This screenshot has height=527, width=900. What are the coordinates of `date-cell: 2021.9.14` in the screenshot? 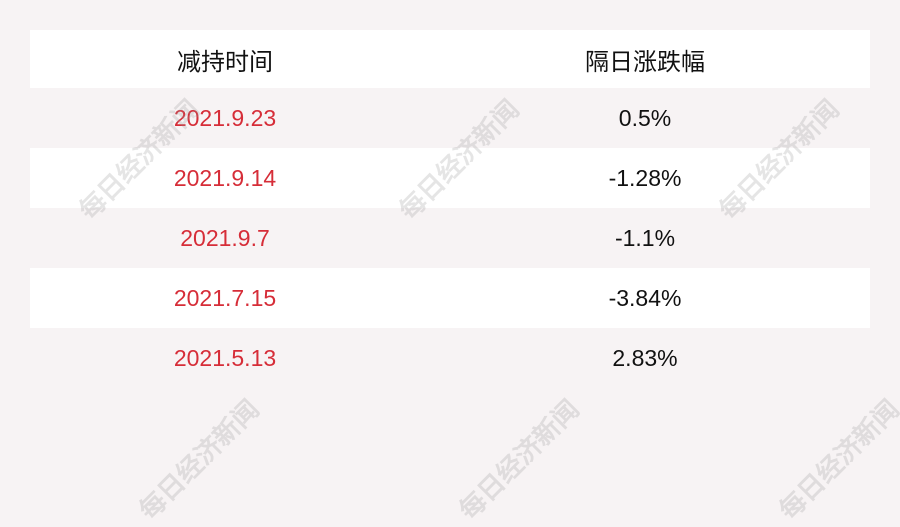 It's located at (225, 177).